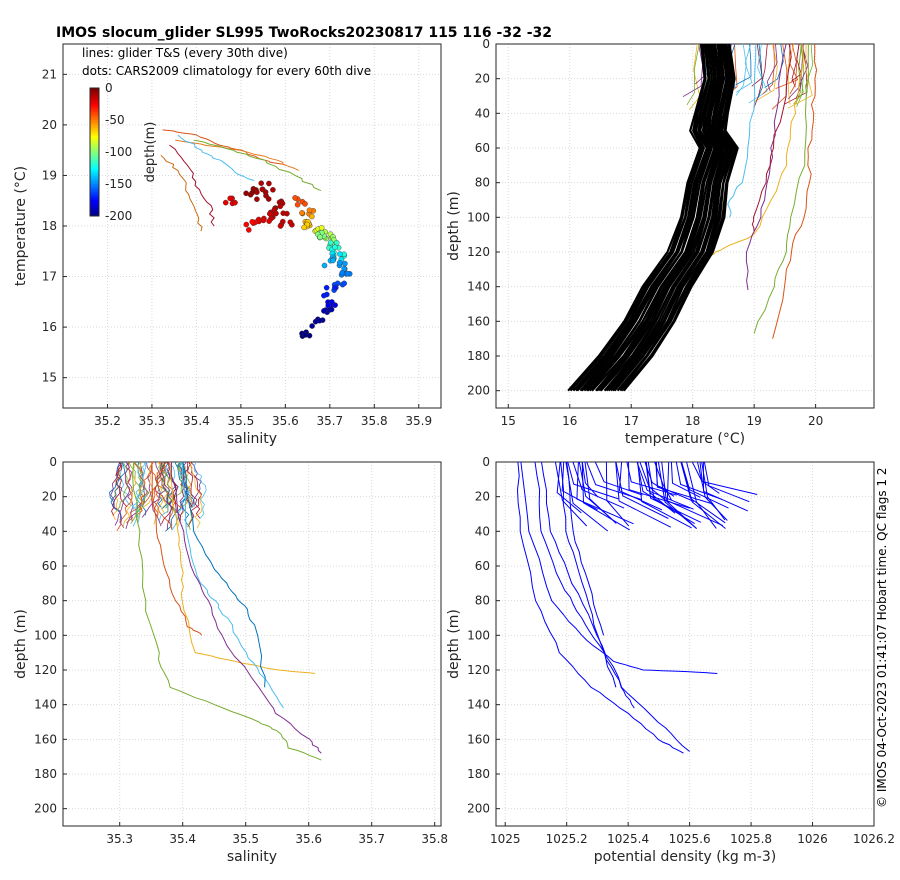 The height and width of the screenshot is (880, 900). I want to click on colorbar-tick-label: -150, so click(118, 184).